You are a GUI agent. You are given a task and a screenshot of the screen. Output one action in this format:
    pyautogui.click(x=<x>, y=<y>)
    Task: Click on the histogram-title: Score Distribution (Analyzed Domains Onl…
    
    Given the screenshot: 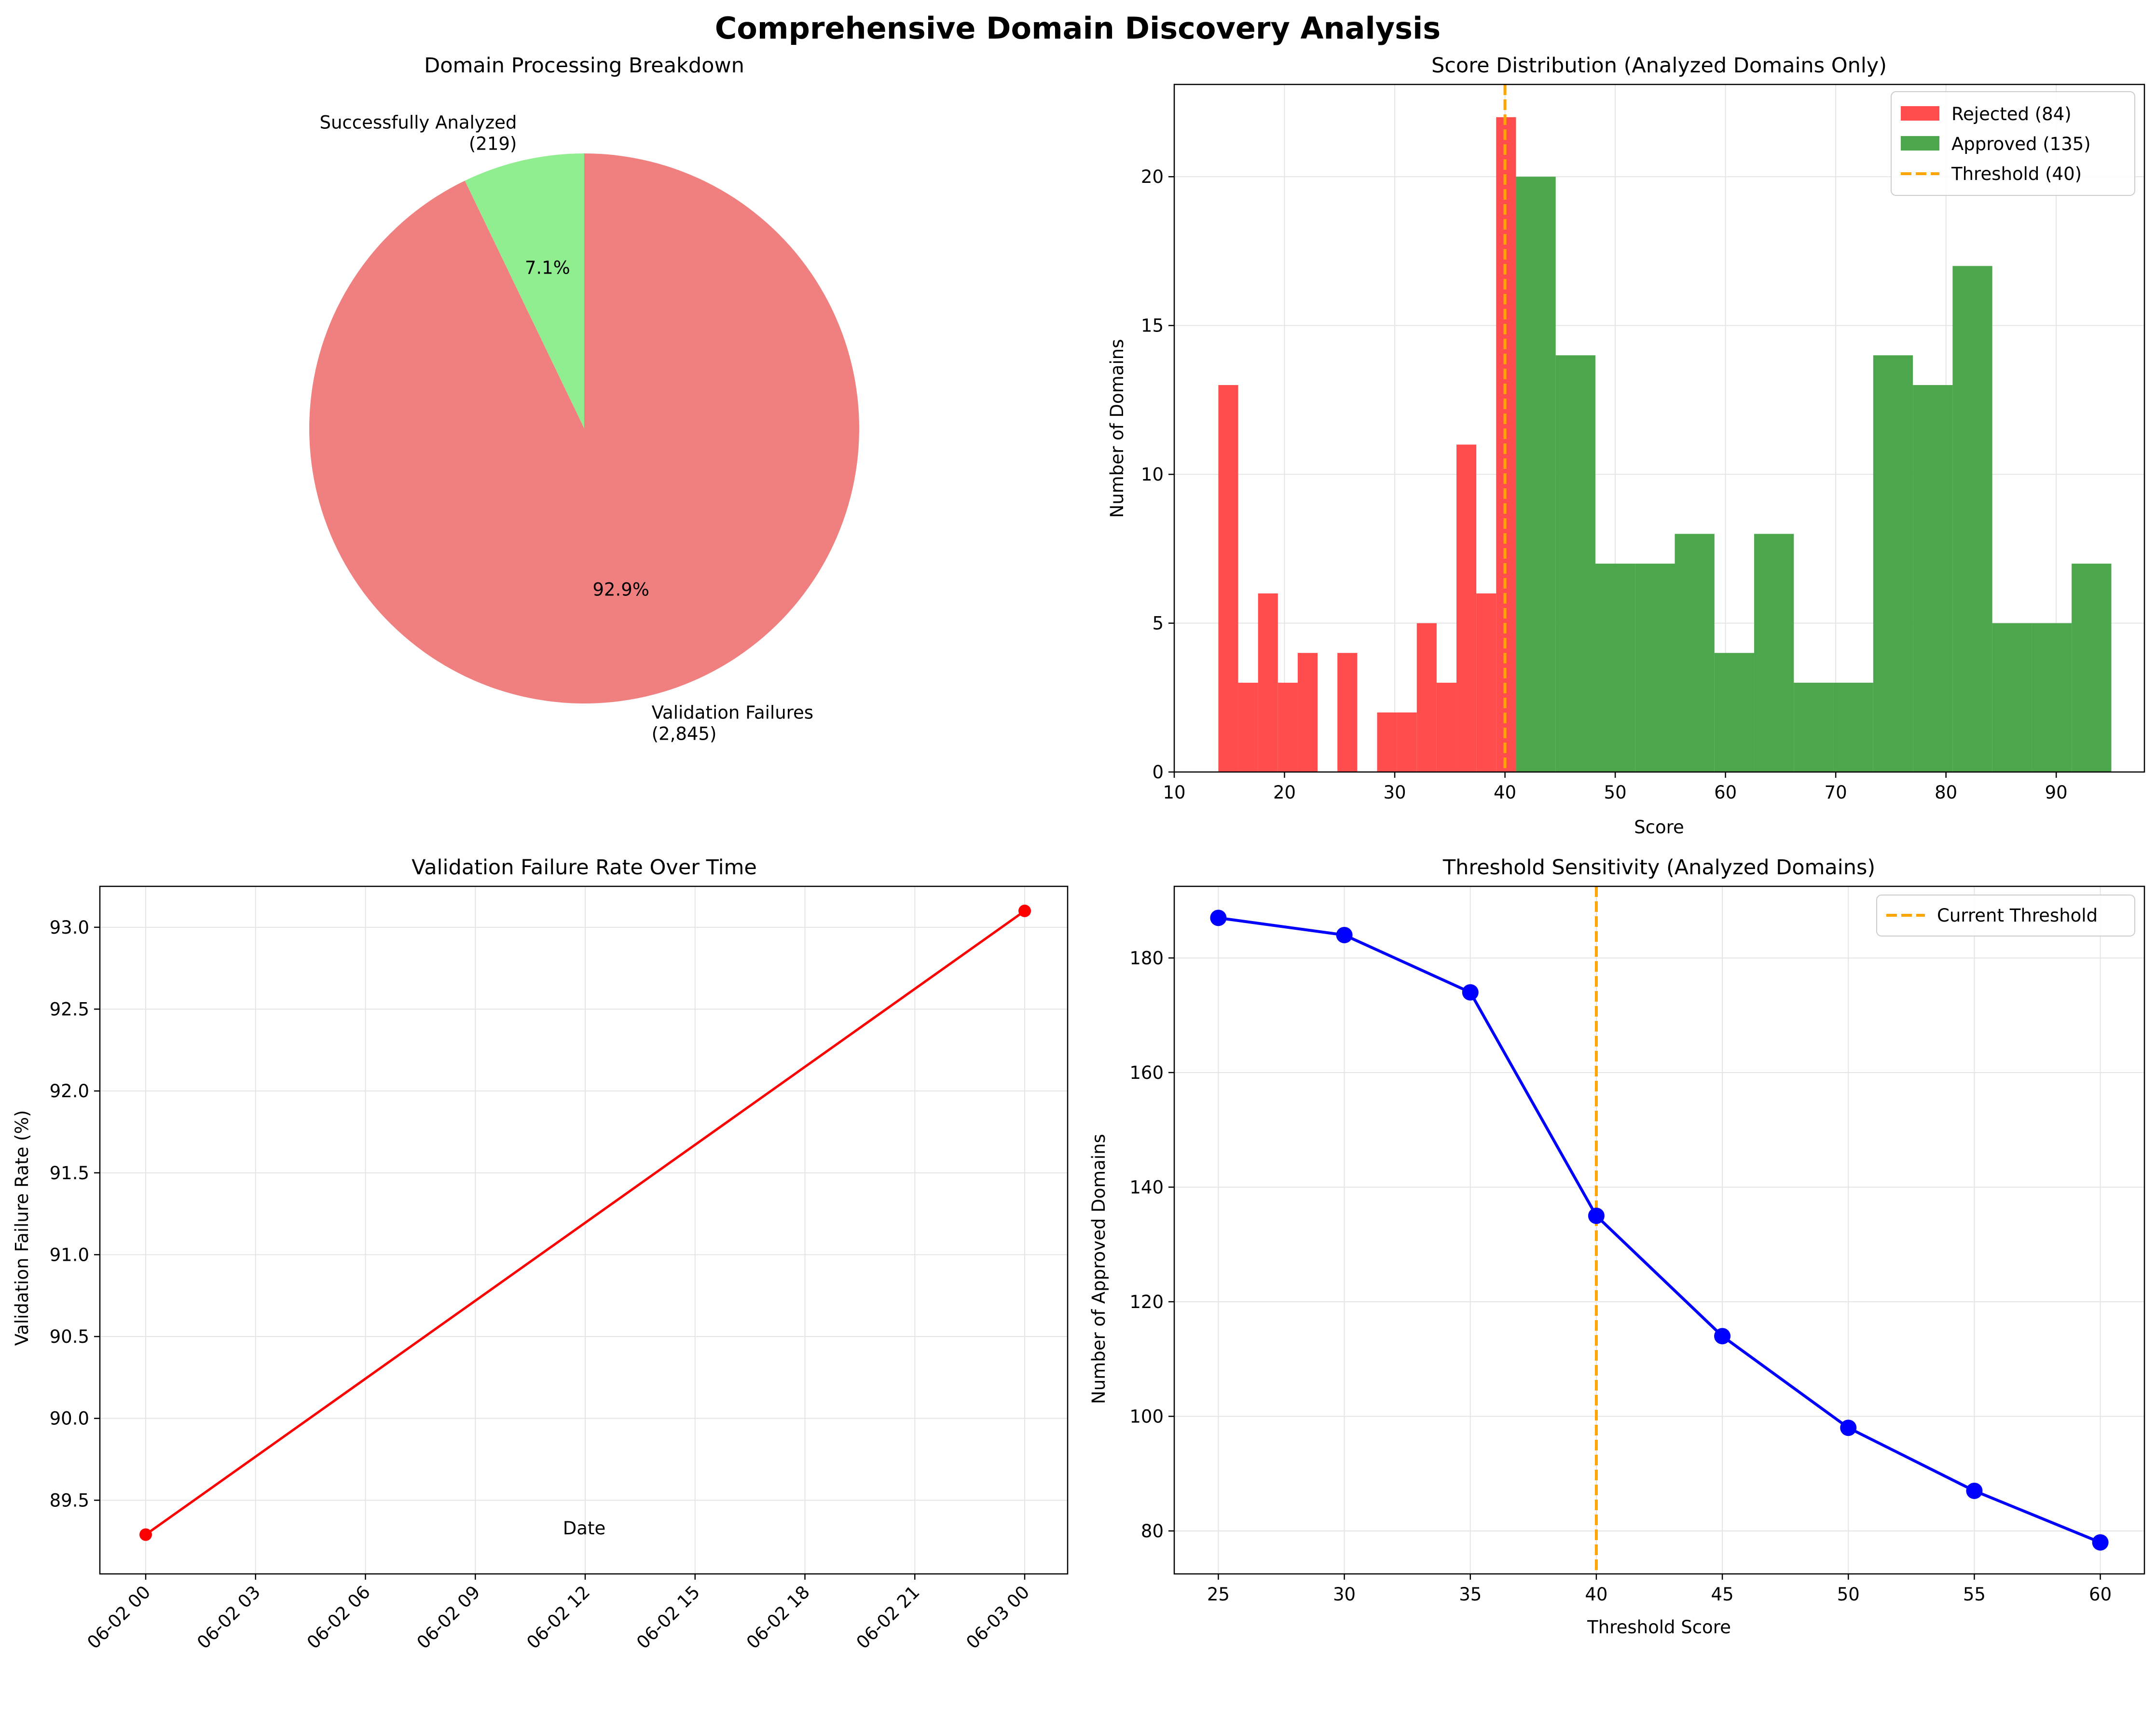 What is the action you would take?
    pyautogui.click(x=1659, y=66)
    